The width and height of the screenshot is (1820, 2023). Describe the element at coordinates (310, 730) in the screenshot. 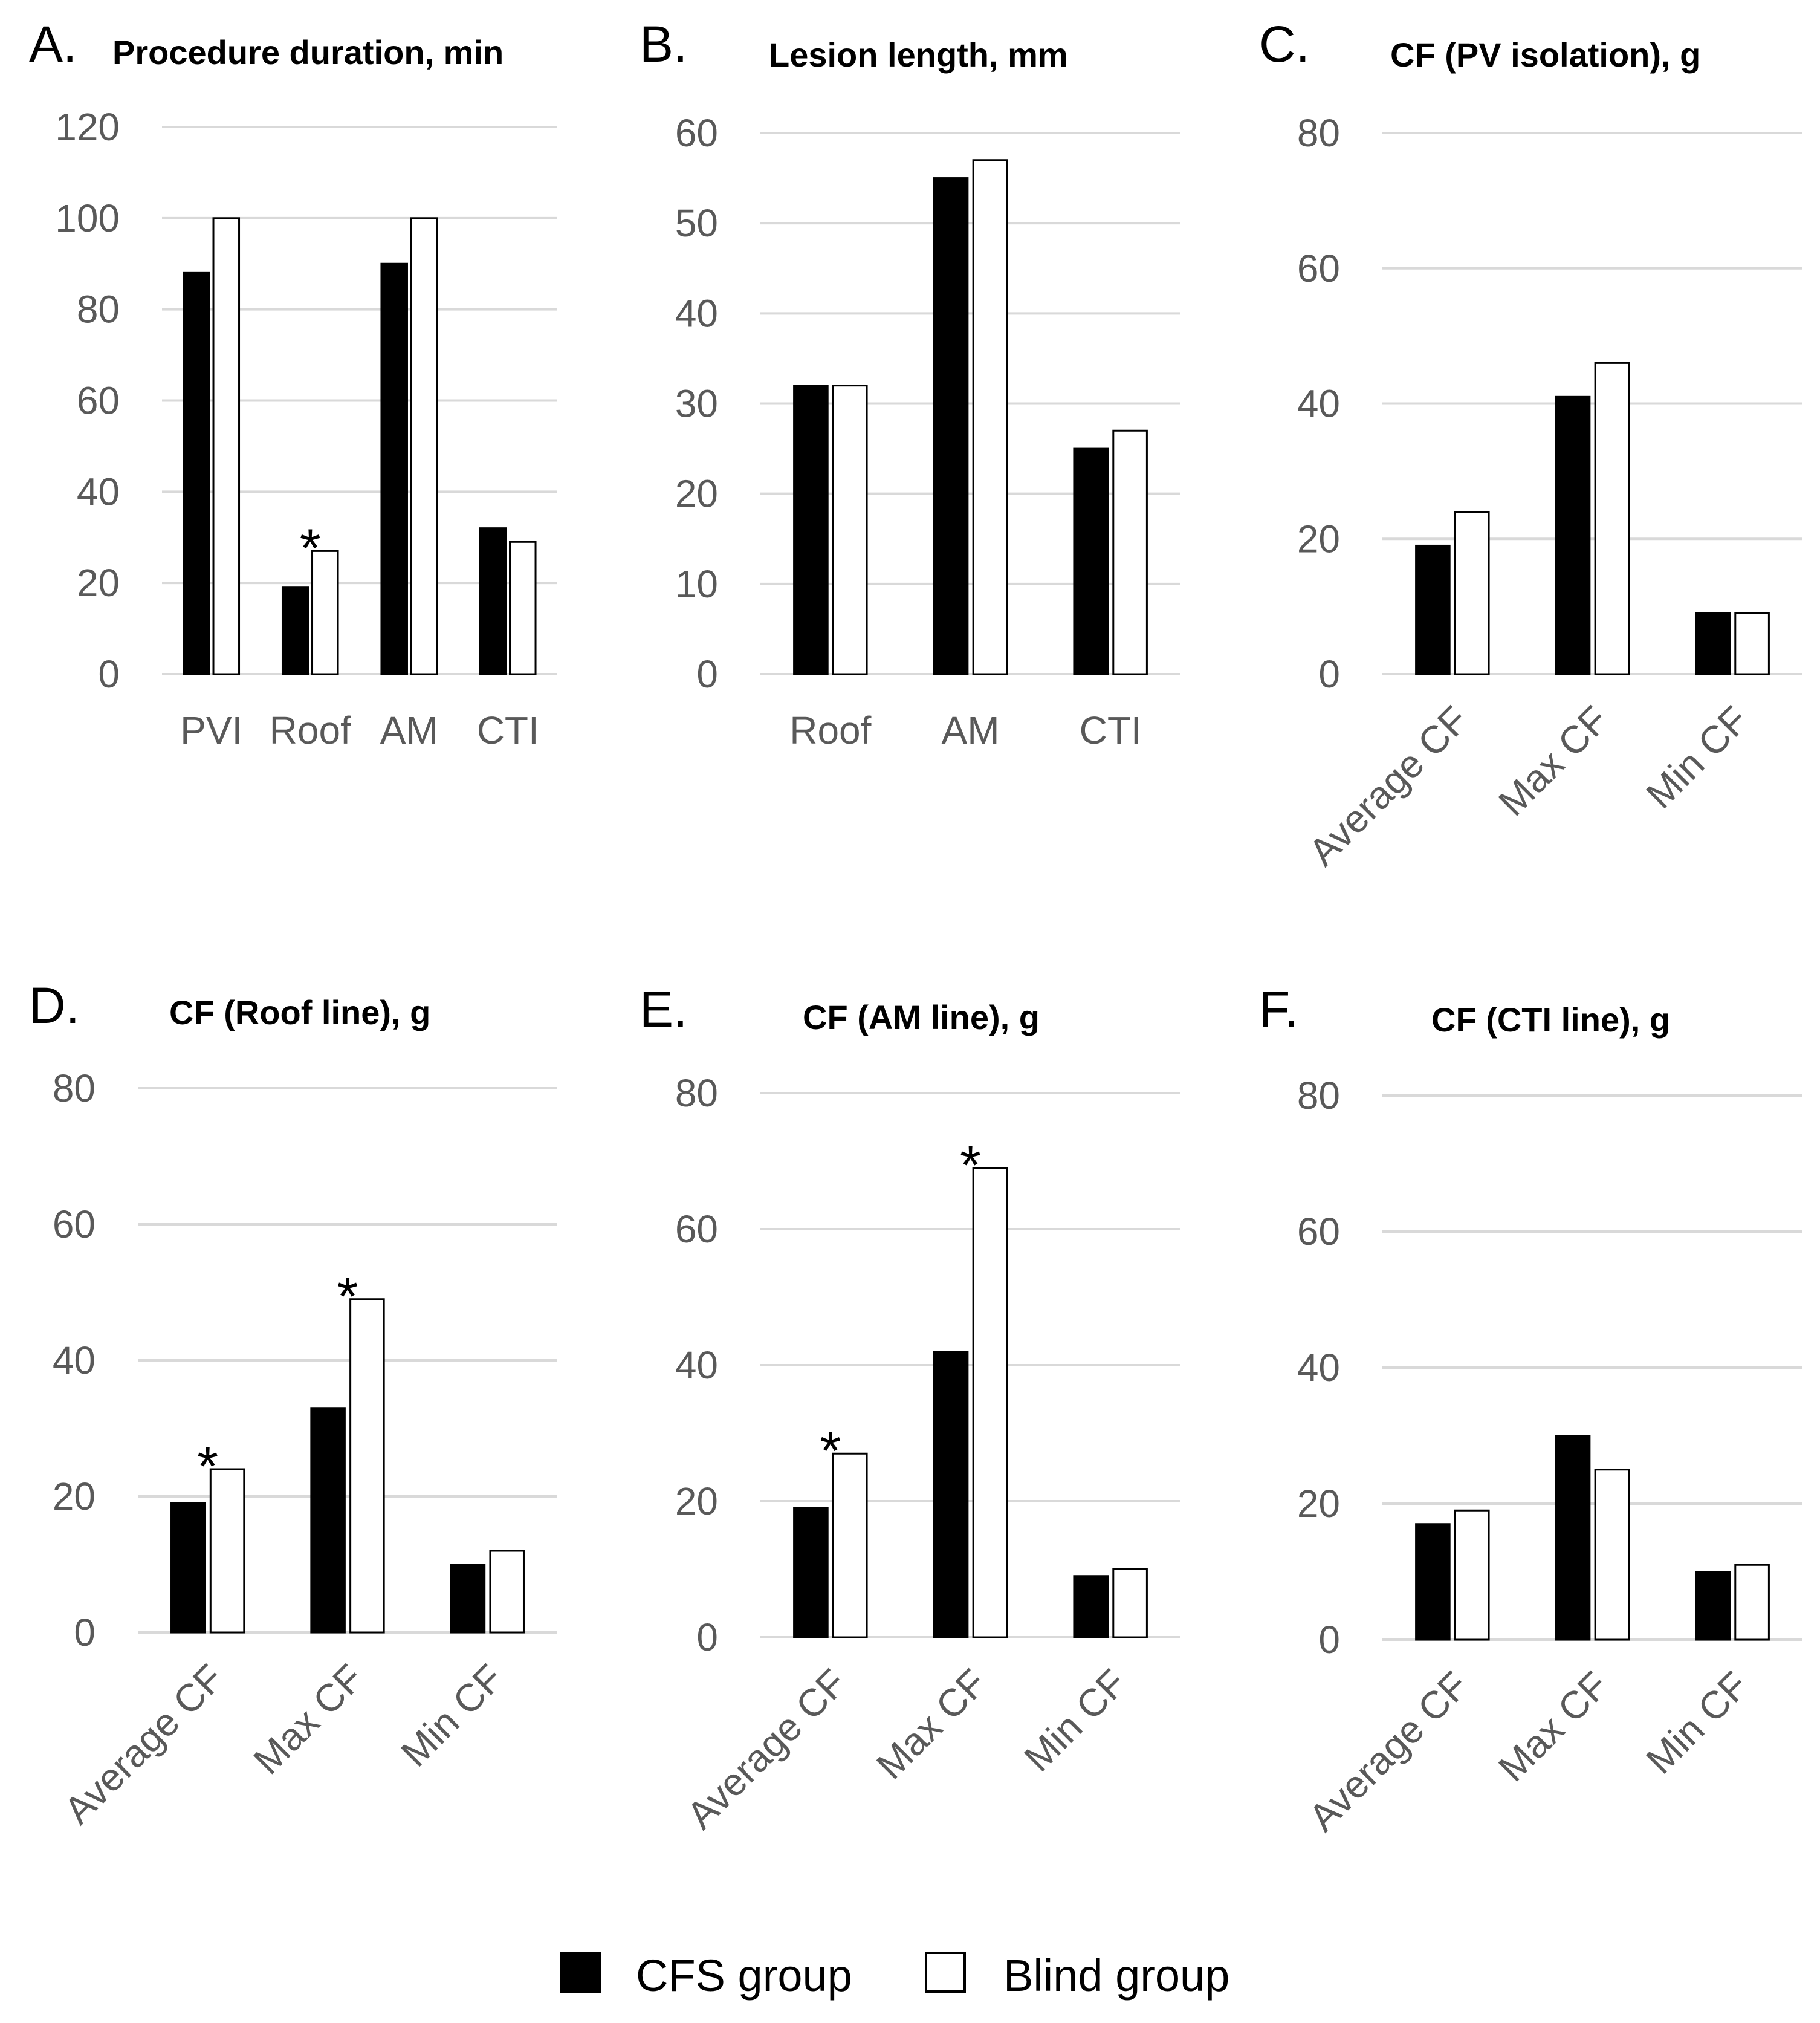

I see `x-tick-label: Roof` at that location.